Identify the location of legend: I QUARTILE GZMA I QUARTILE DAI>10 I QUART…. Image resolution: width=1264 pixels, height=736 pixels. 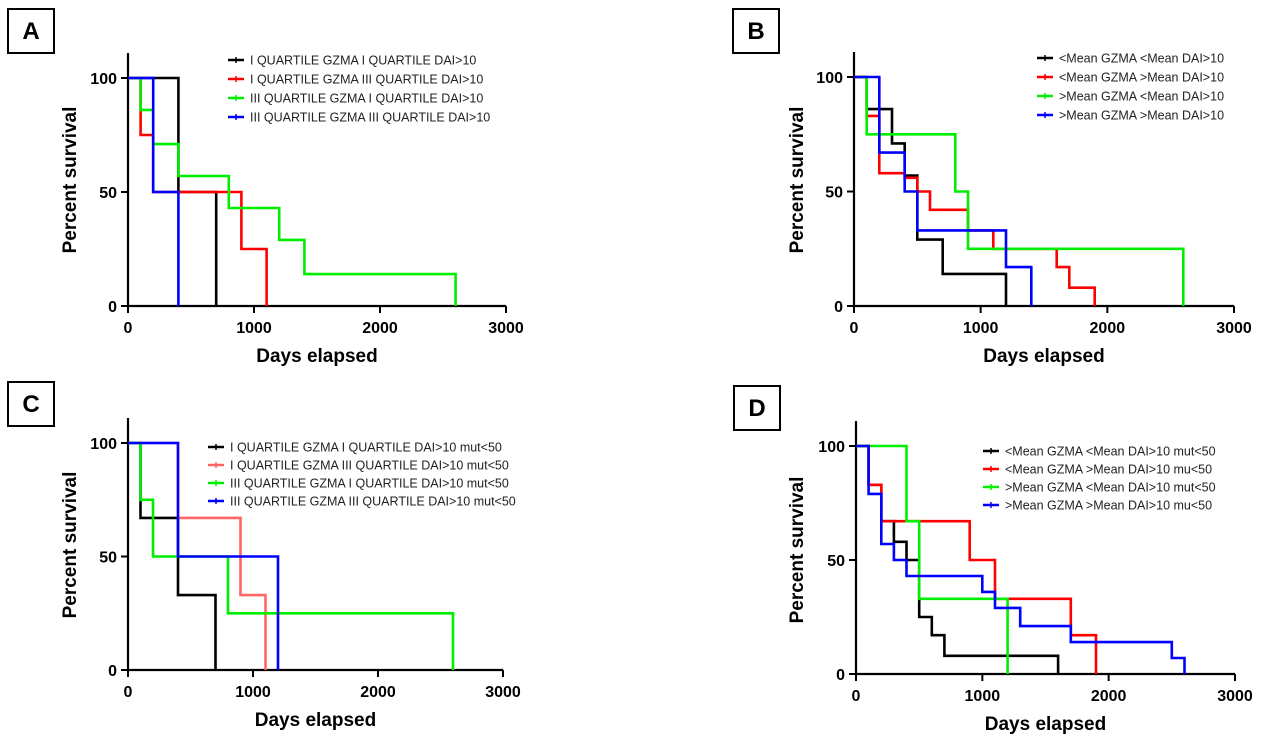
(359, 89).